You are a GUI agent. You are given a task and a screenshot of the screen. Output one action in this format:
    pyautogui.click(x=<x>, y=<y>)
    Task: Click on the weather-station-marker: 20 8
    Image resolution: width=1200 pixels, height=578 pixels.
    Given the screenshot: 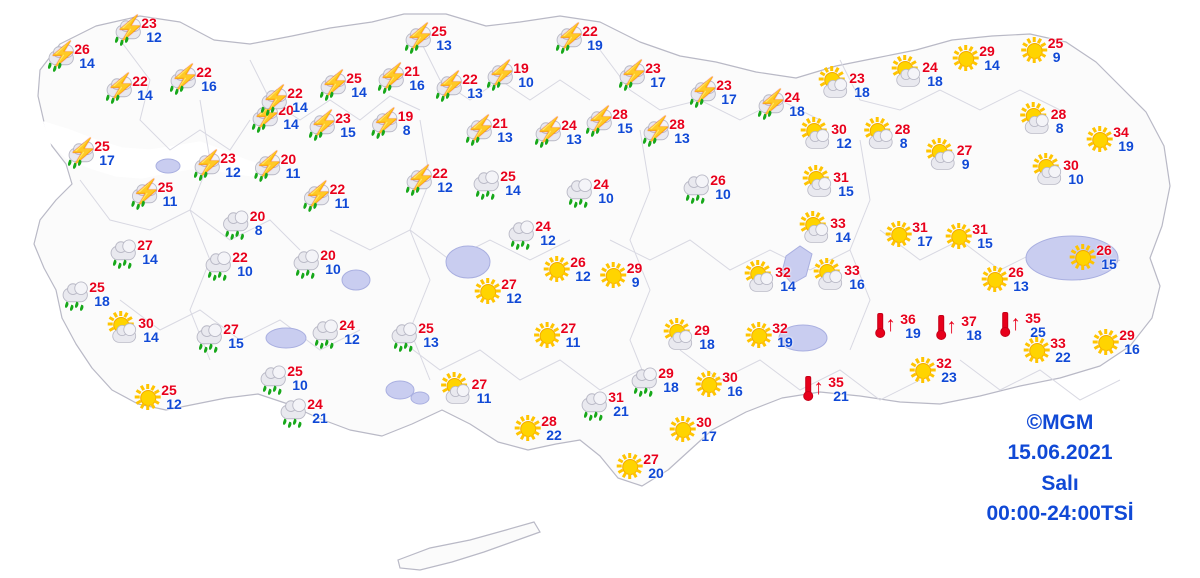 What is the action you would take?
    pyautogui.click(x=243, y=224)
    